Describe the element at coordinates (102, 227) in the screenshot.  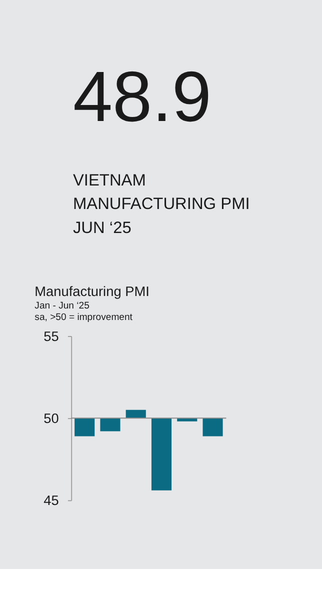
I see `text: JUN ‘25` at that location.